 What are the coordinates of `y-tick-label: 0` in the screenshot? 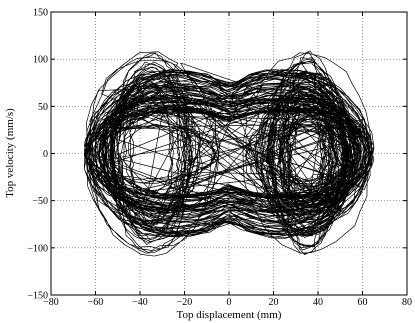 It's located at (45, 154).